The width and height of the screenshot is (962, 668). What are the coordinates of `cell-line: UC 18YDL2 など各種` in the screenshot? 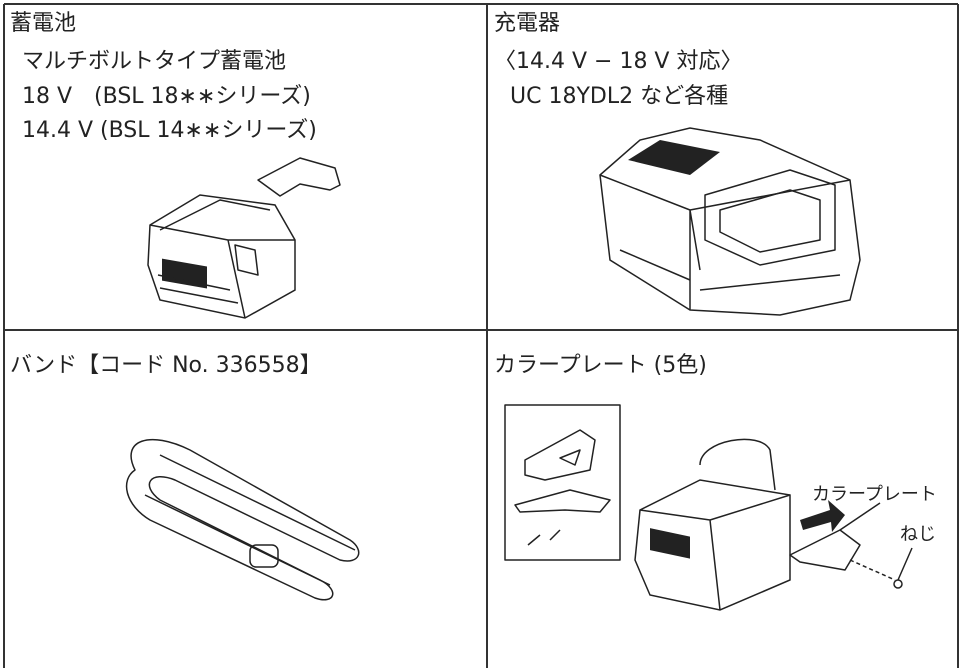 It's located at (619, 96).